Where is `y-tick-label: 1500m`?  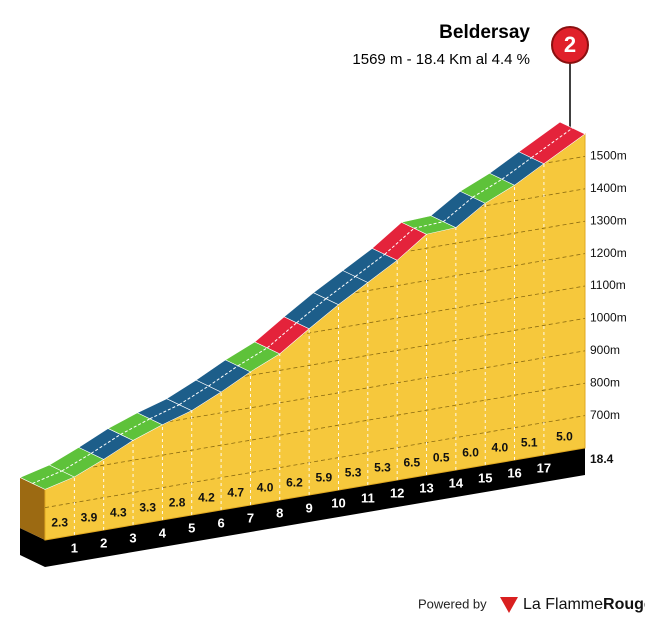 y-tick-label: 1500m is located at coordinates (608, 156).